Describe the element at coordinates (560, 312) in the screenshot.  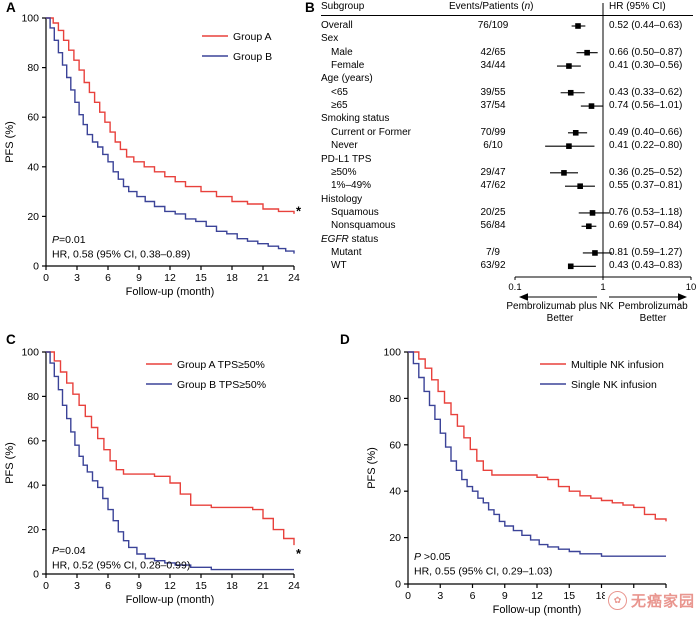
I see `forest-arrow-label-left: Pembrolizumab plus NK Better` at that location.